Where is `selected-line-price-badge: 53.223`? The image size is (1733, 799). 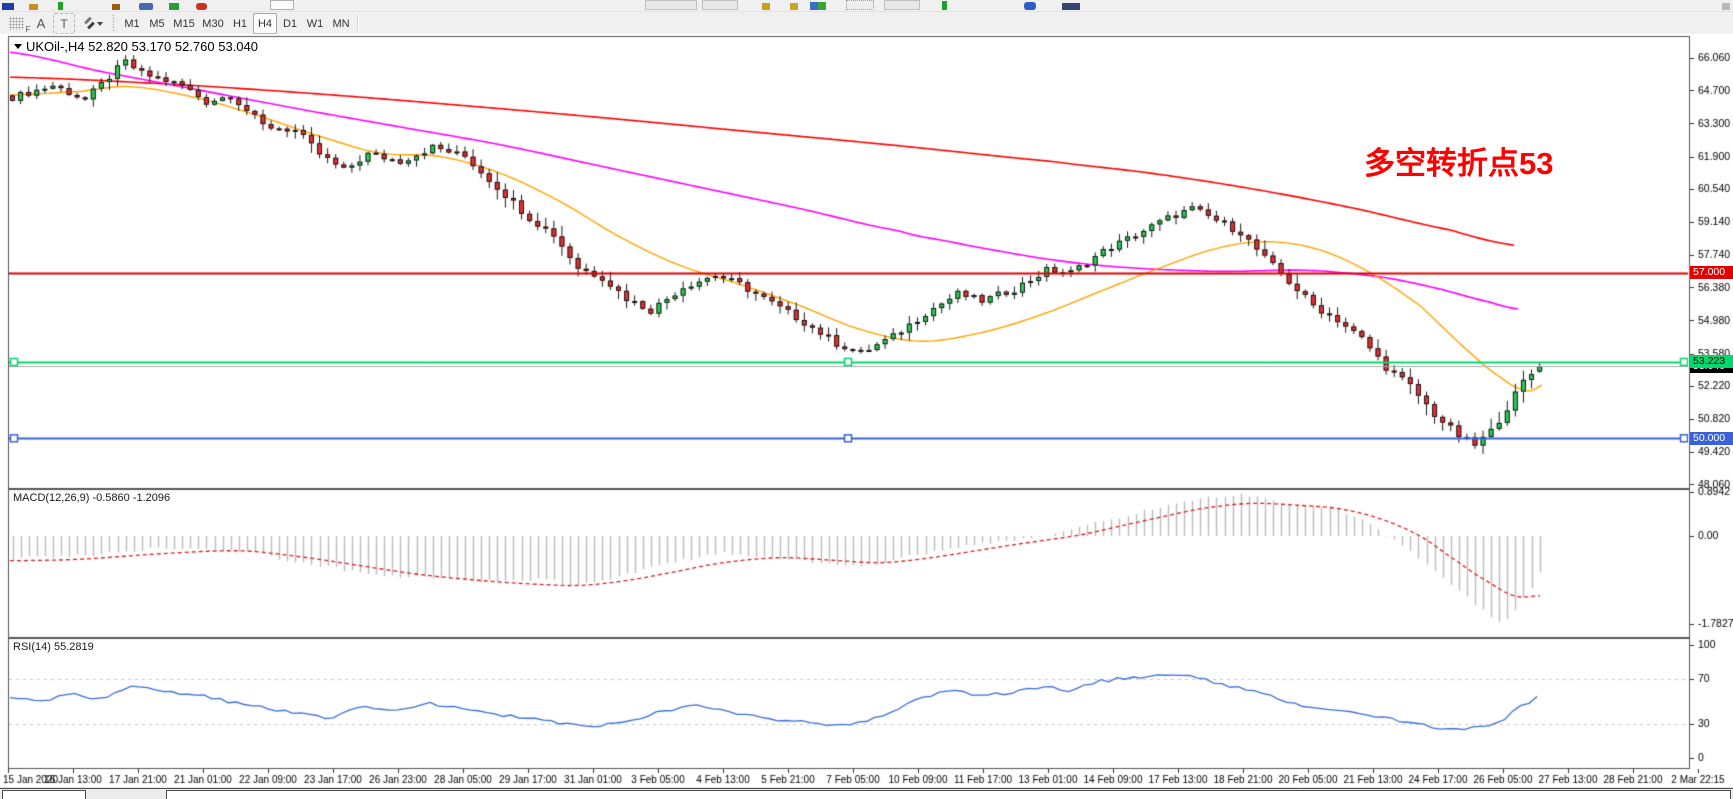 selected-line-price-badge: 53.223 is located at coordinates (1711, 362).